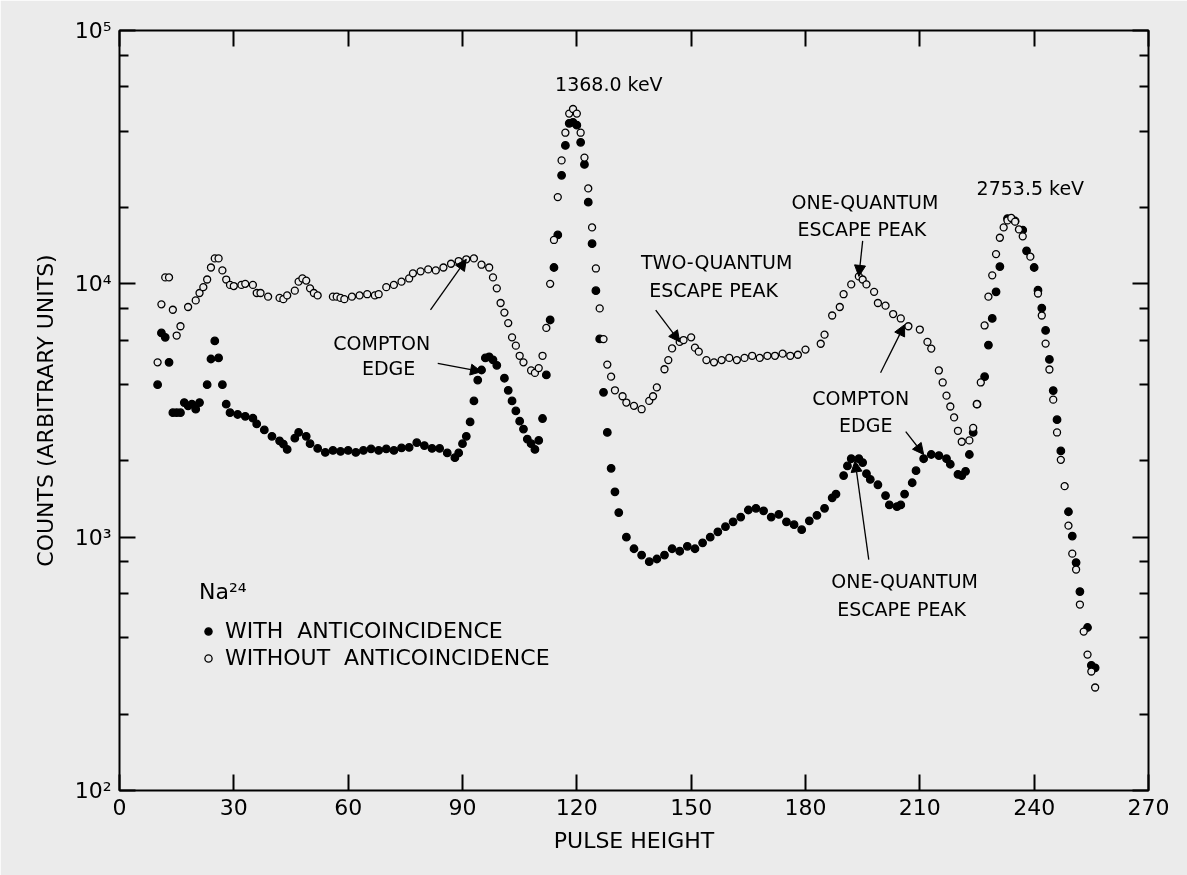 This screenshot has height=875, width=1187. I want to click on x-axis-title: PULSE HEIGHT, so click(634, 840).